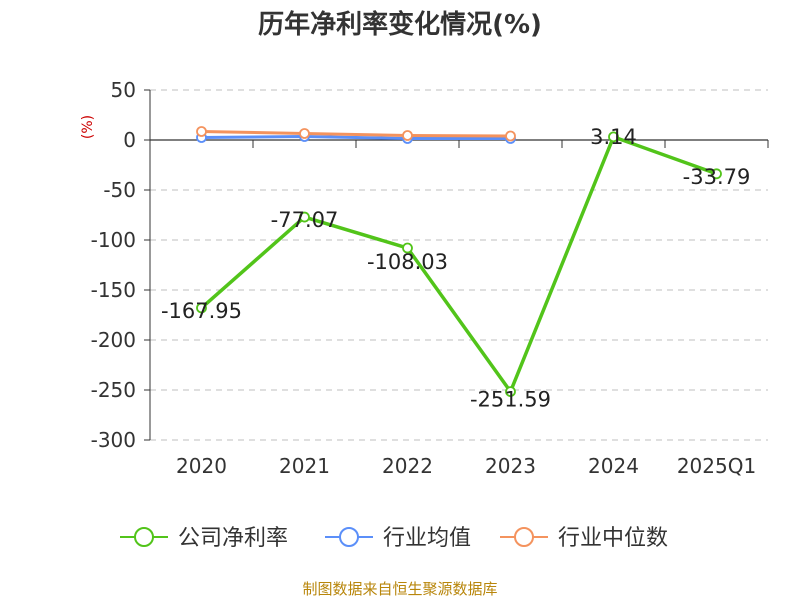  I want to click on source-note: 制图数据来自恒生聚源数据库, so click(399, 589).